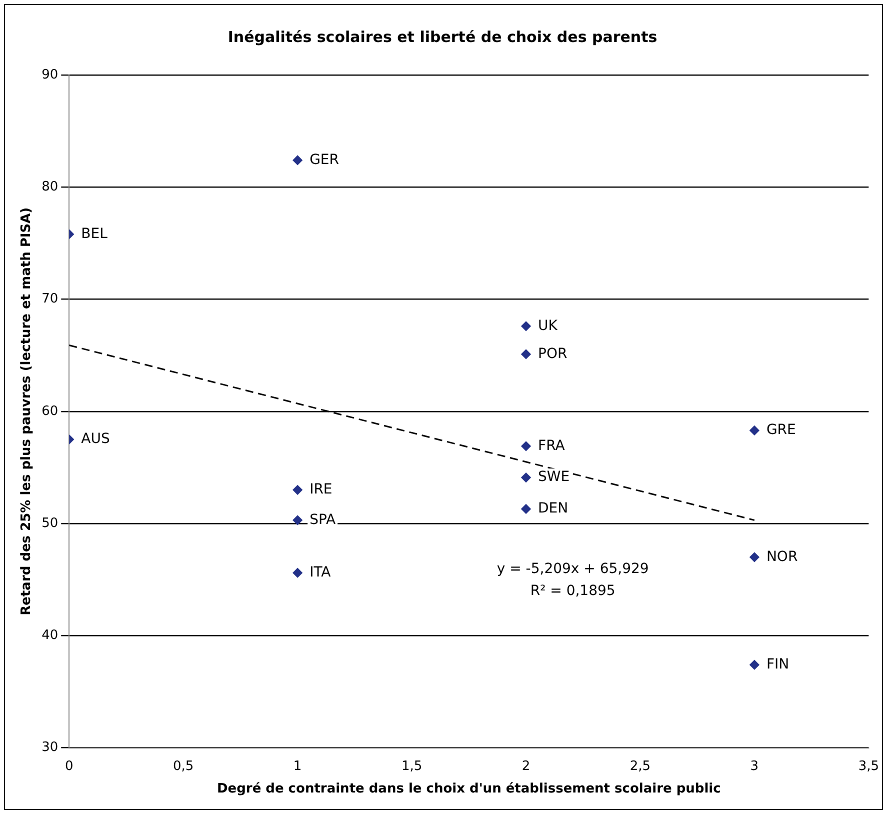 The width and height of the screenshot is (889, 814). I want to click on annotation: SWE, so click(554, 477).